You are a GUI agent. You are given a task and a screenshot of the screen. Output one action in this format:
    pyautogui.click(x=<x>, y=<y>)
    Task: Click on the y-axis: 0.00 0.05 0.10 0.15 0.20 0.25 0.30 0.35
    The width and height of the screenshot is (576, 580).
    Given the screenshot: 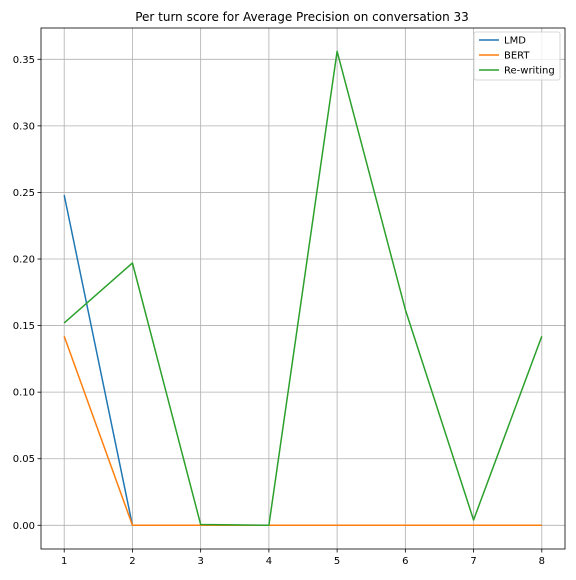 What is the action you would take?
    pyautogui.click(x=27, y=293)
    